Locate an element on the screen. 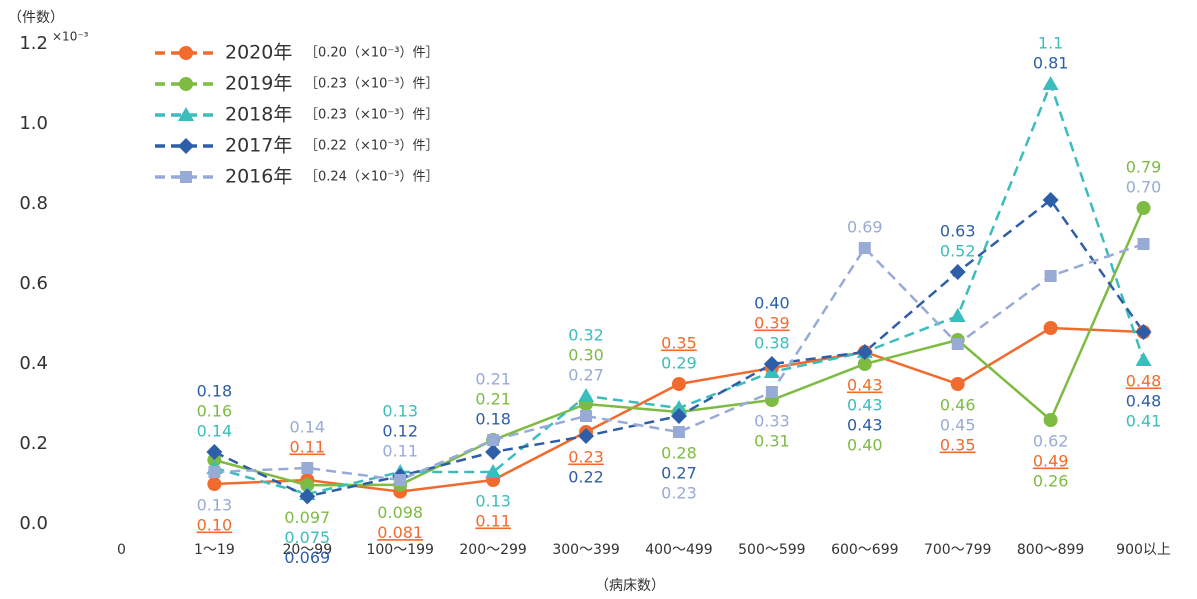  value-label: 0.33 is located at coordinates (772, 421).